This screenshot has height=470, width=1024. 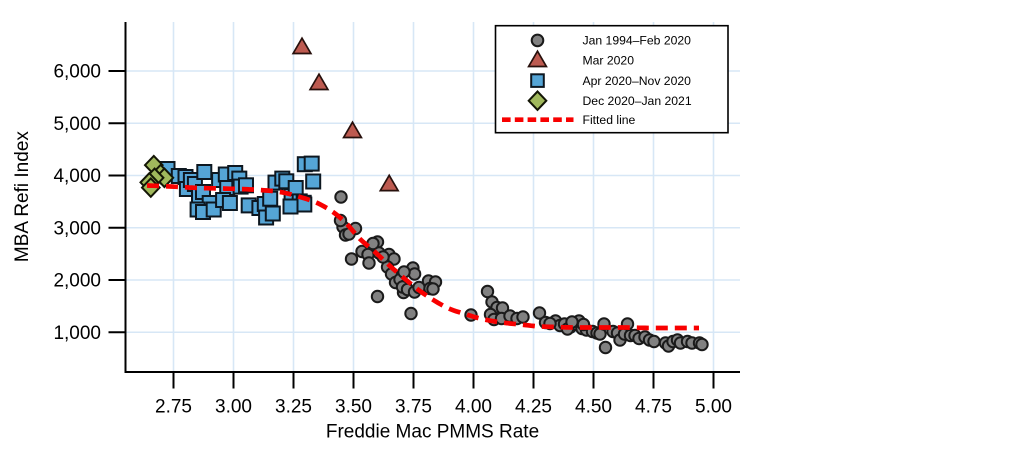 What do you see at coordinates (413, 407) in the screenshot?
I see `svg-text: 3.75` at bounding box center [413, 407].